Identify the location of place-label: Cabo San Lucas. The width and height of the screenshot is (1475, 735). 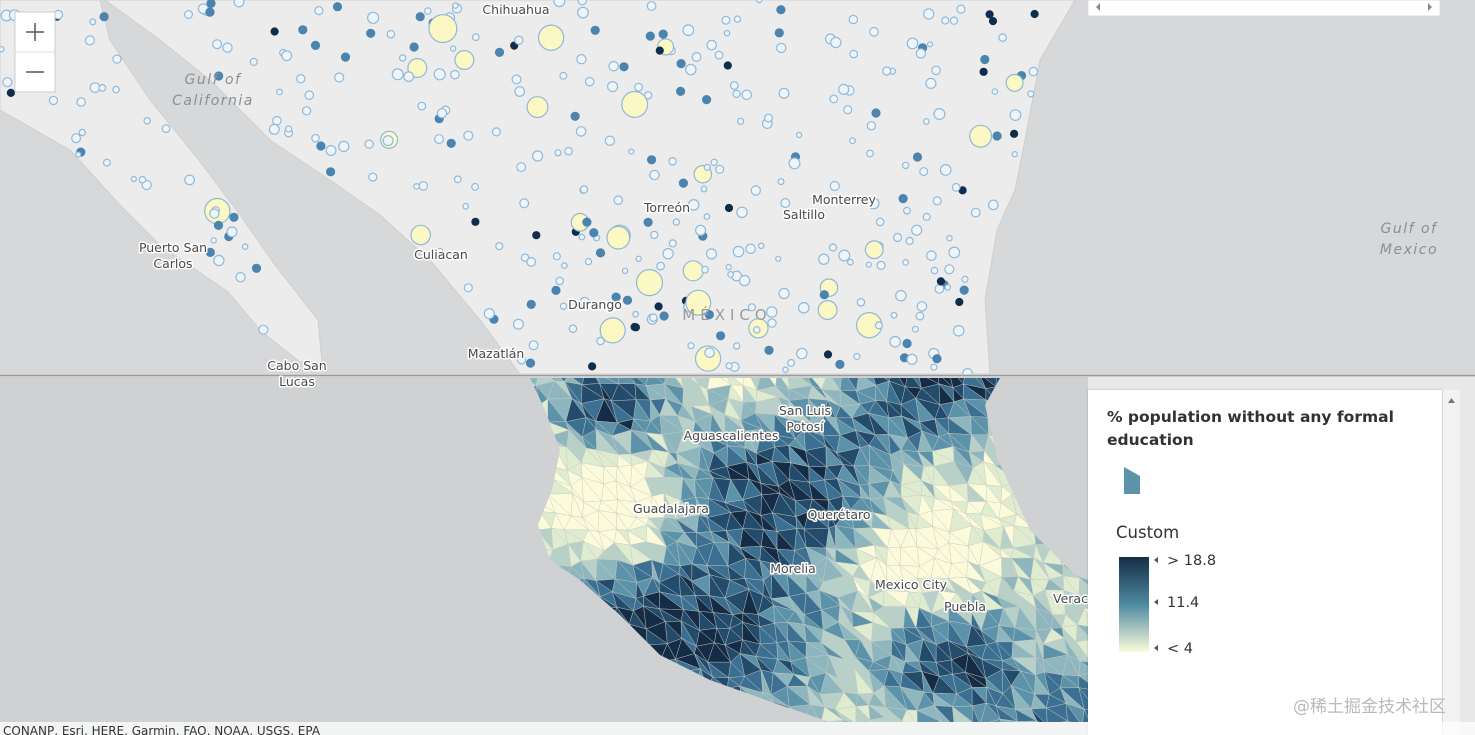
(296, 373).